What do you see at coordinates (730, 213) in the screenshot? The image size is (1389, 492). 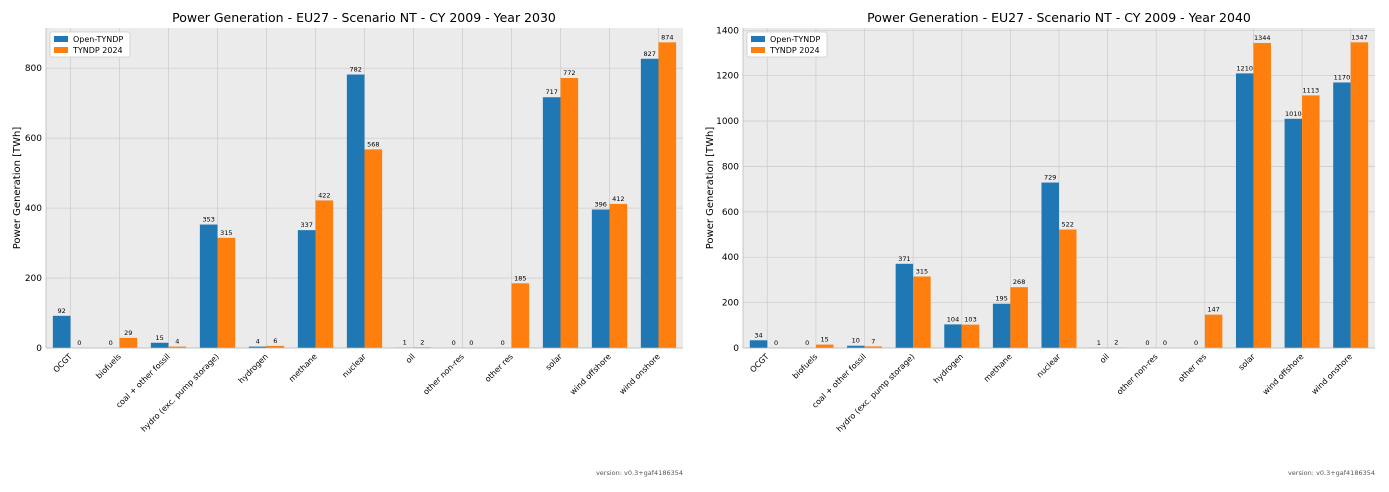 I see `y-tick-label: 600` at bounding box center [730, 213].